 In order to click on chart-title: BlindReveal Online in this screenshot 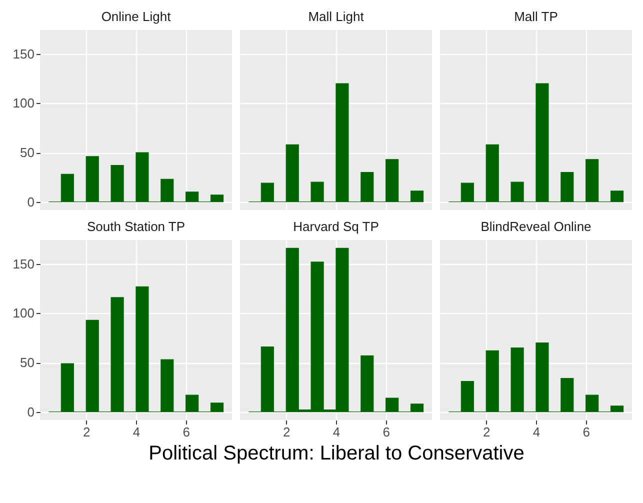, I will do `click(536, 226)`.